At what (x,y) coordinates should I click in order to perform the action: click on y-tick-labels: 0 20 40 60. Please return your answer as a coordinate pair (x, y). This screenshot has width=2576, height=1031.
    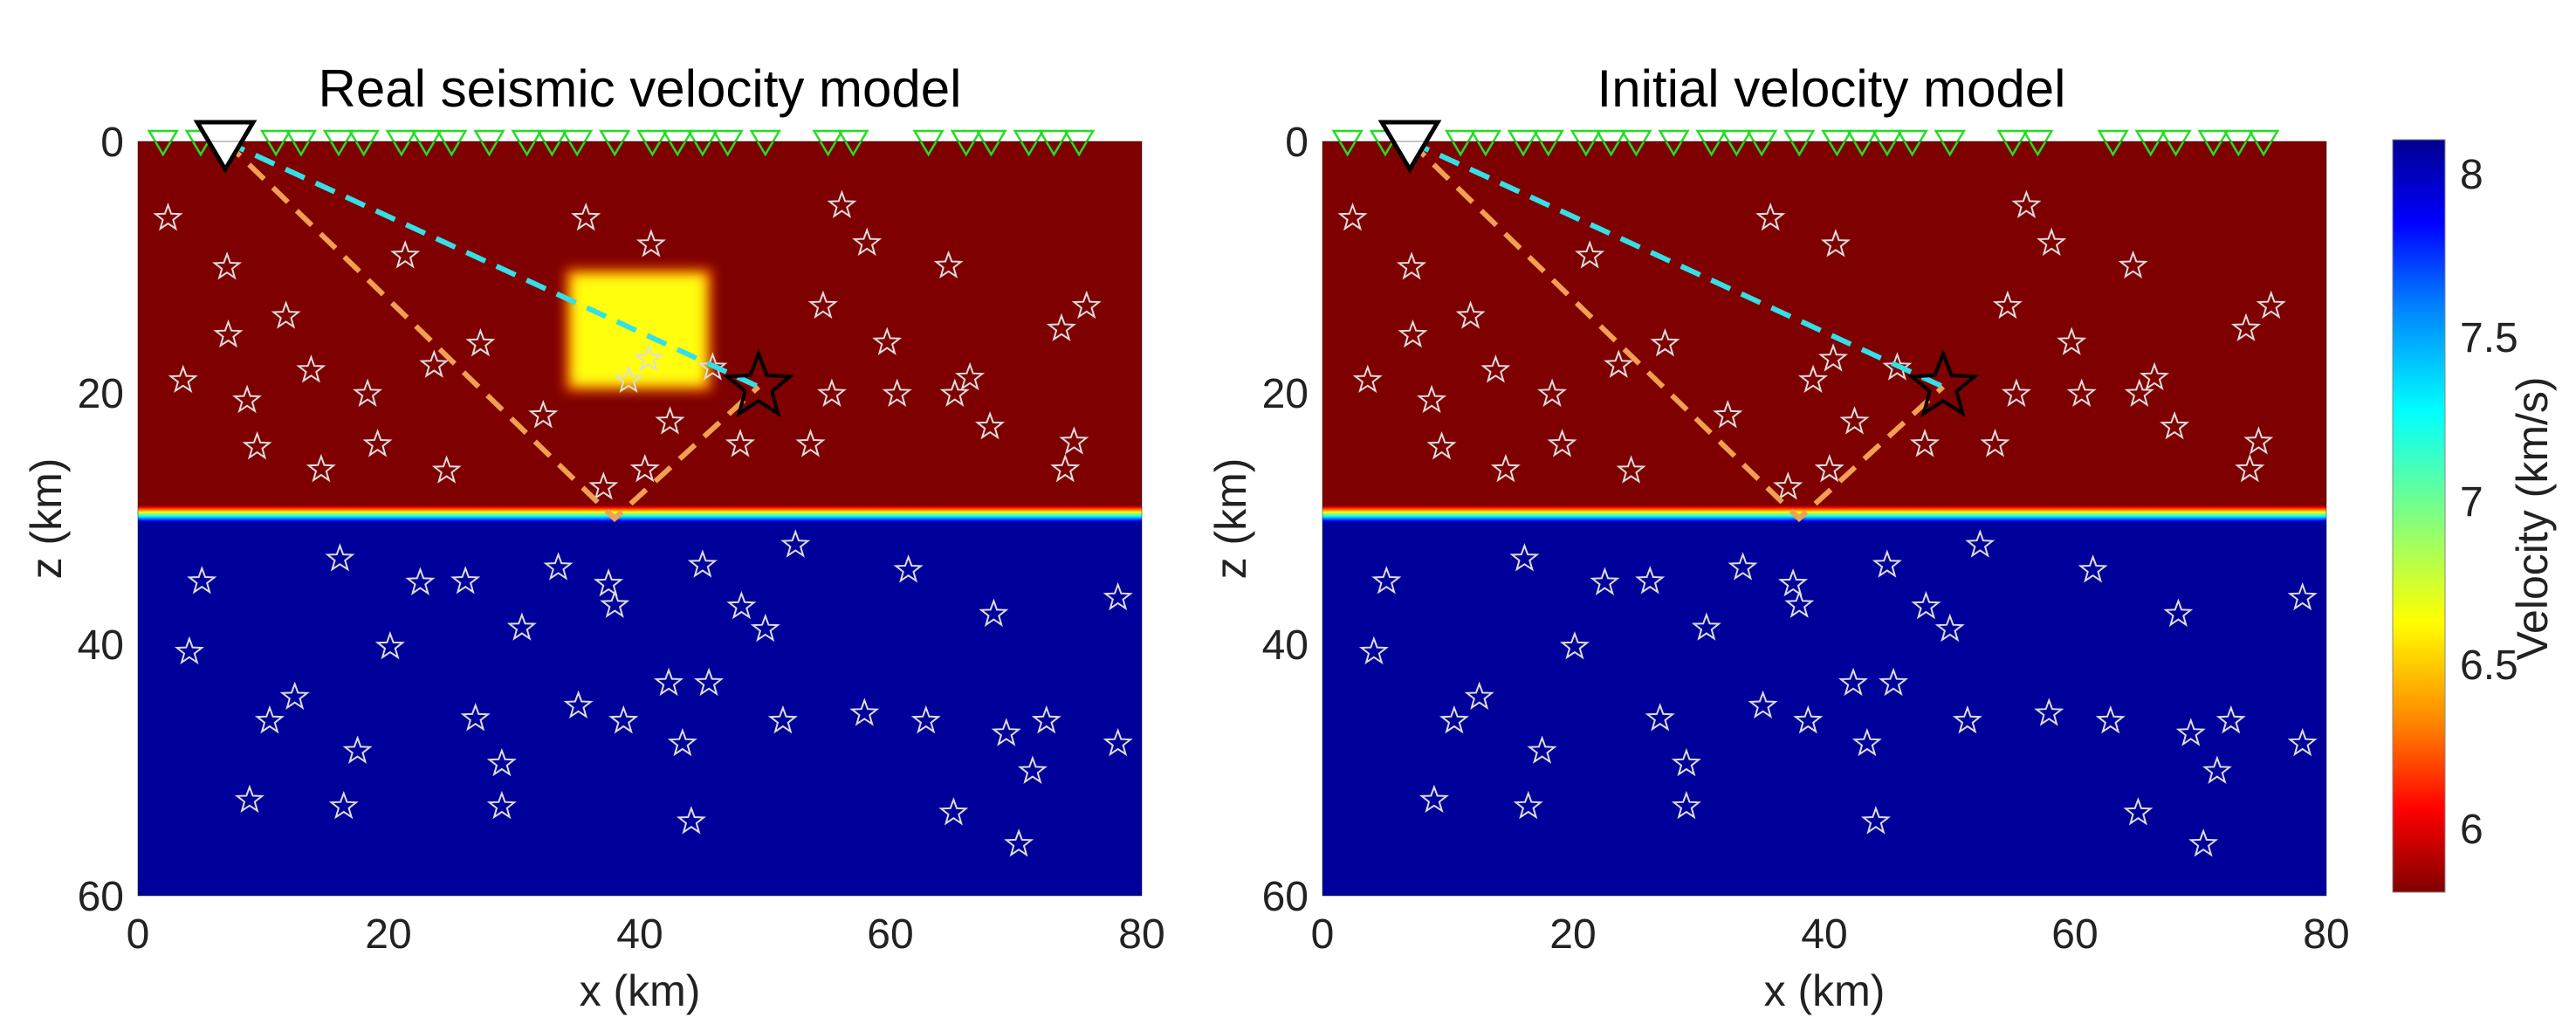
    Looking at the image, I should click on (1286, 520).